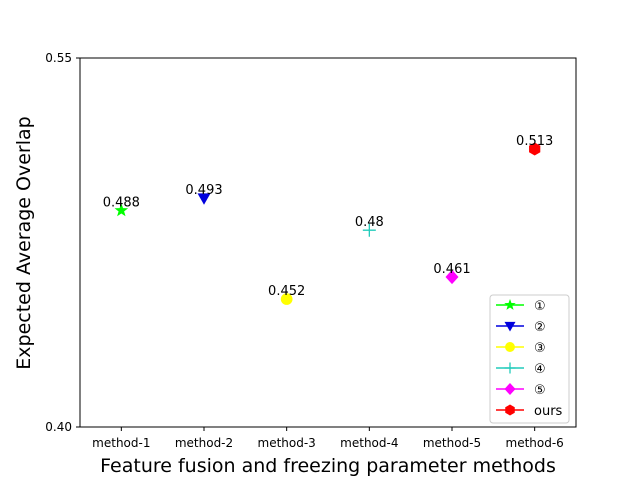 The width and height of the screenshot is (640, 480). I want to click on y-axis-title: Expected Average Overlap, so click(24, 242).